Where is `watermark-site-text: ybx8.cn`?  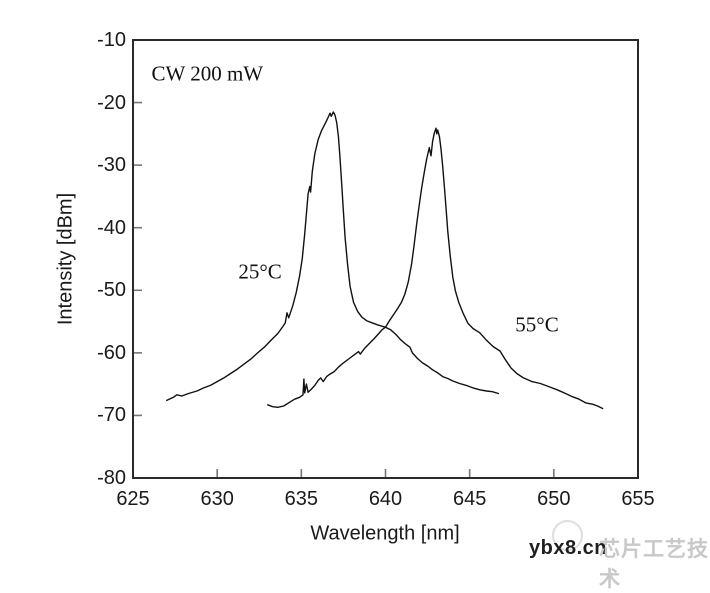 watermark-site-text: ybx8.cn is located at coordinates (568, 548).